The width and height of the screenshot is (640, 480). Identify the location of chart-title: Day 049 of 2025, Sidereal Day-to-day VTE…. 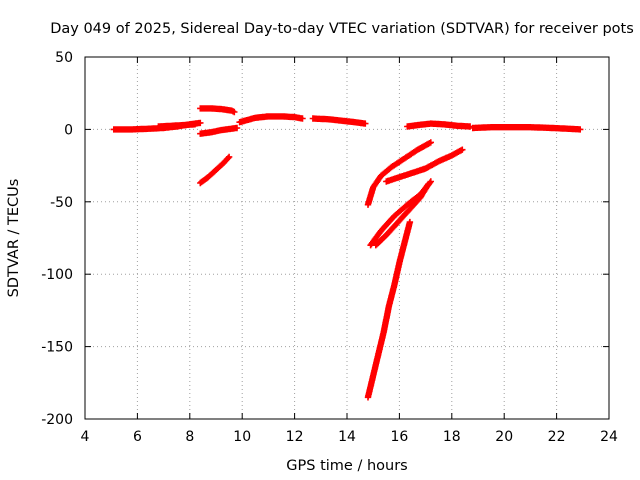
(342, 29).